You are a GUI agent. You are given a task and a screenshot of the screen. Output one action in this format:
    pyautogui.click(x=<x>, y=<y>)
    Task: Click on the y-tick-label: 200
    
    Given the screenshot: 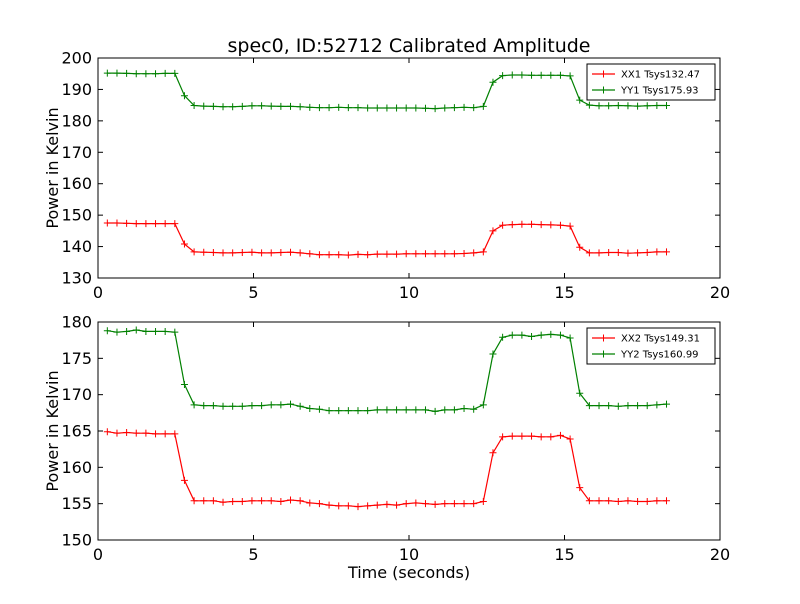 What is the action you would take?
    pyautogui.click(x=76, y=58)
    